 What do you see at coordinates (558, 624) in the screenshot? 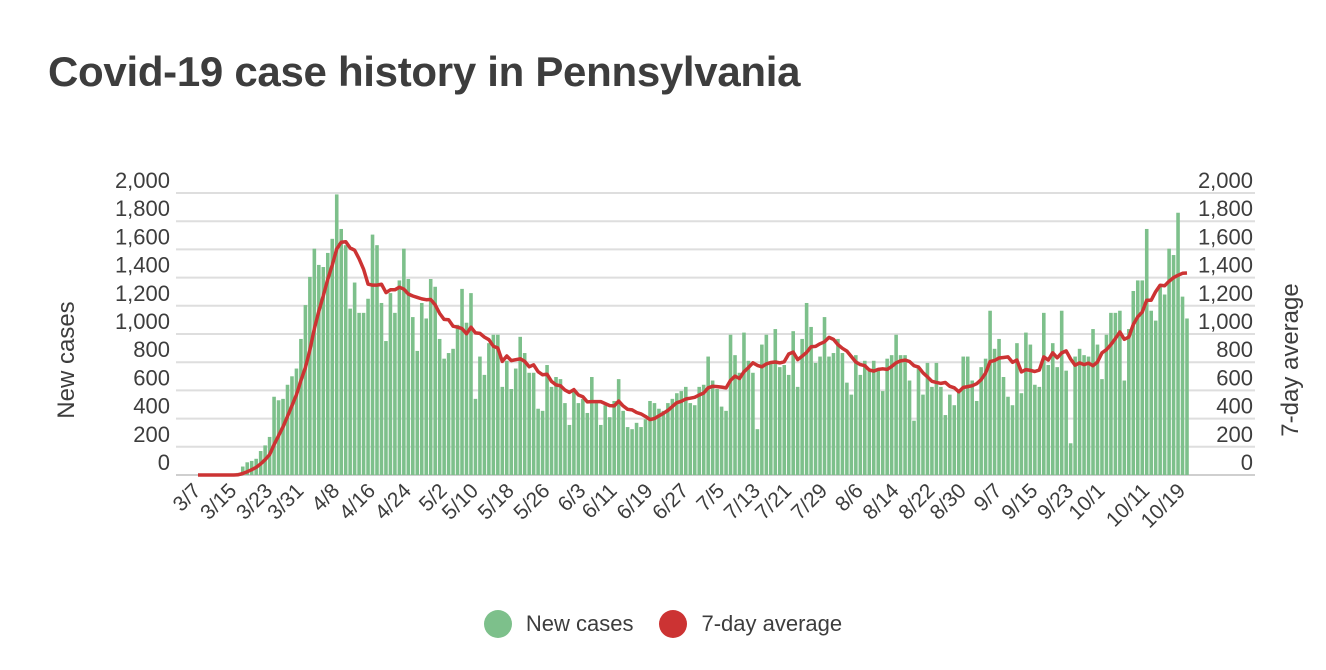
I see `legend-item-new-cases: New cases` at bounding box center [558, 624].